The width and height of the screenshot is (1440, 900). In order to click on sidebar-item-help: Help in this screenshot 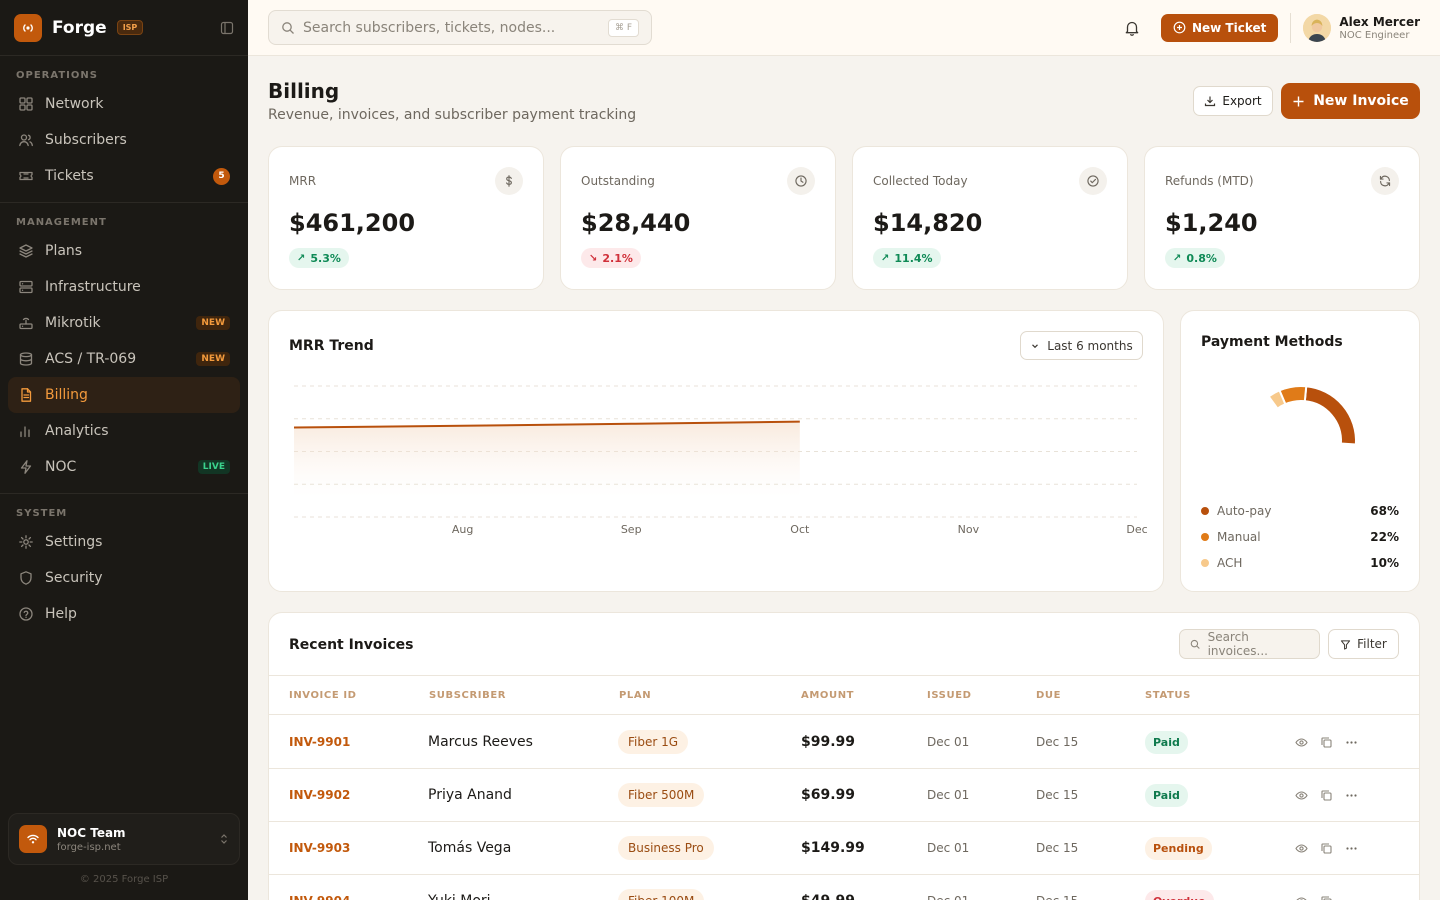, I will do `click(124, 614)`.